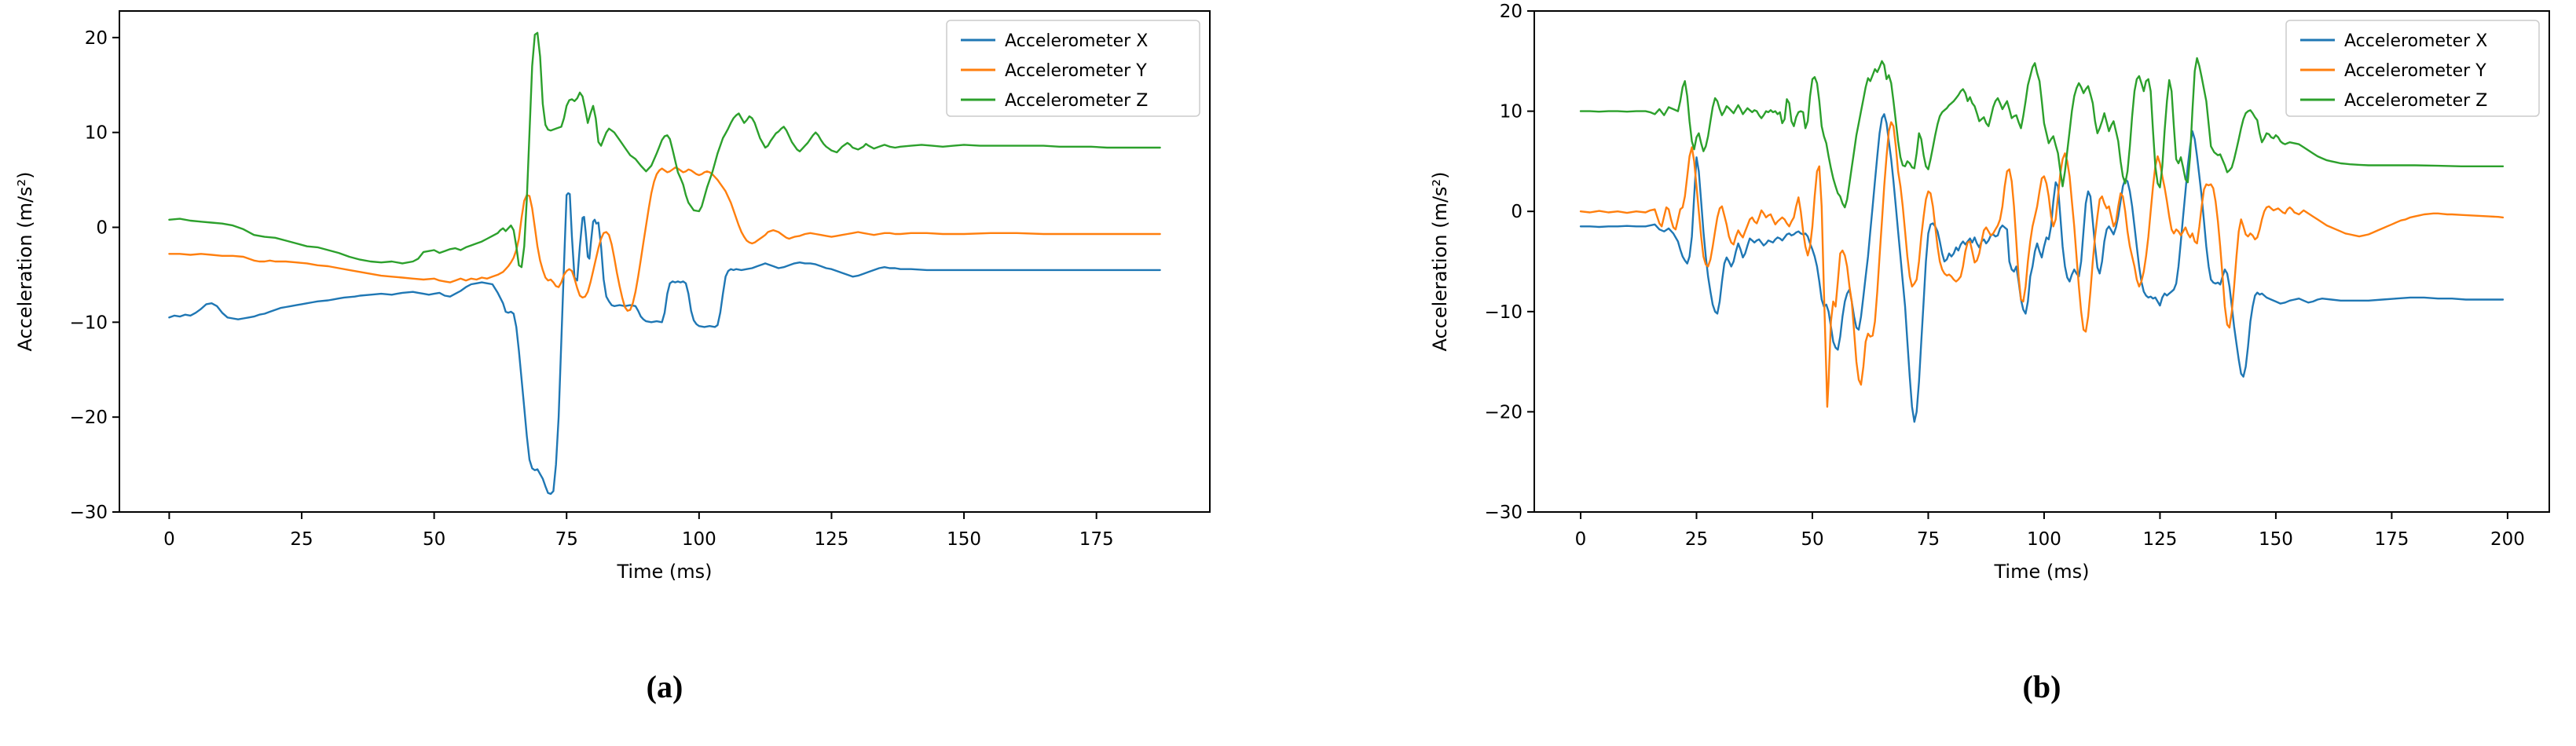  Describe the element at coordinates (1511, 112) in the screenshot. I see `y-tick-label-b: 10` at that location.